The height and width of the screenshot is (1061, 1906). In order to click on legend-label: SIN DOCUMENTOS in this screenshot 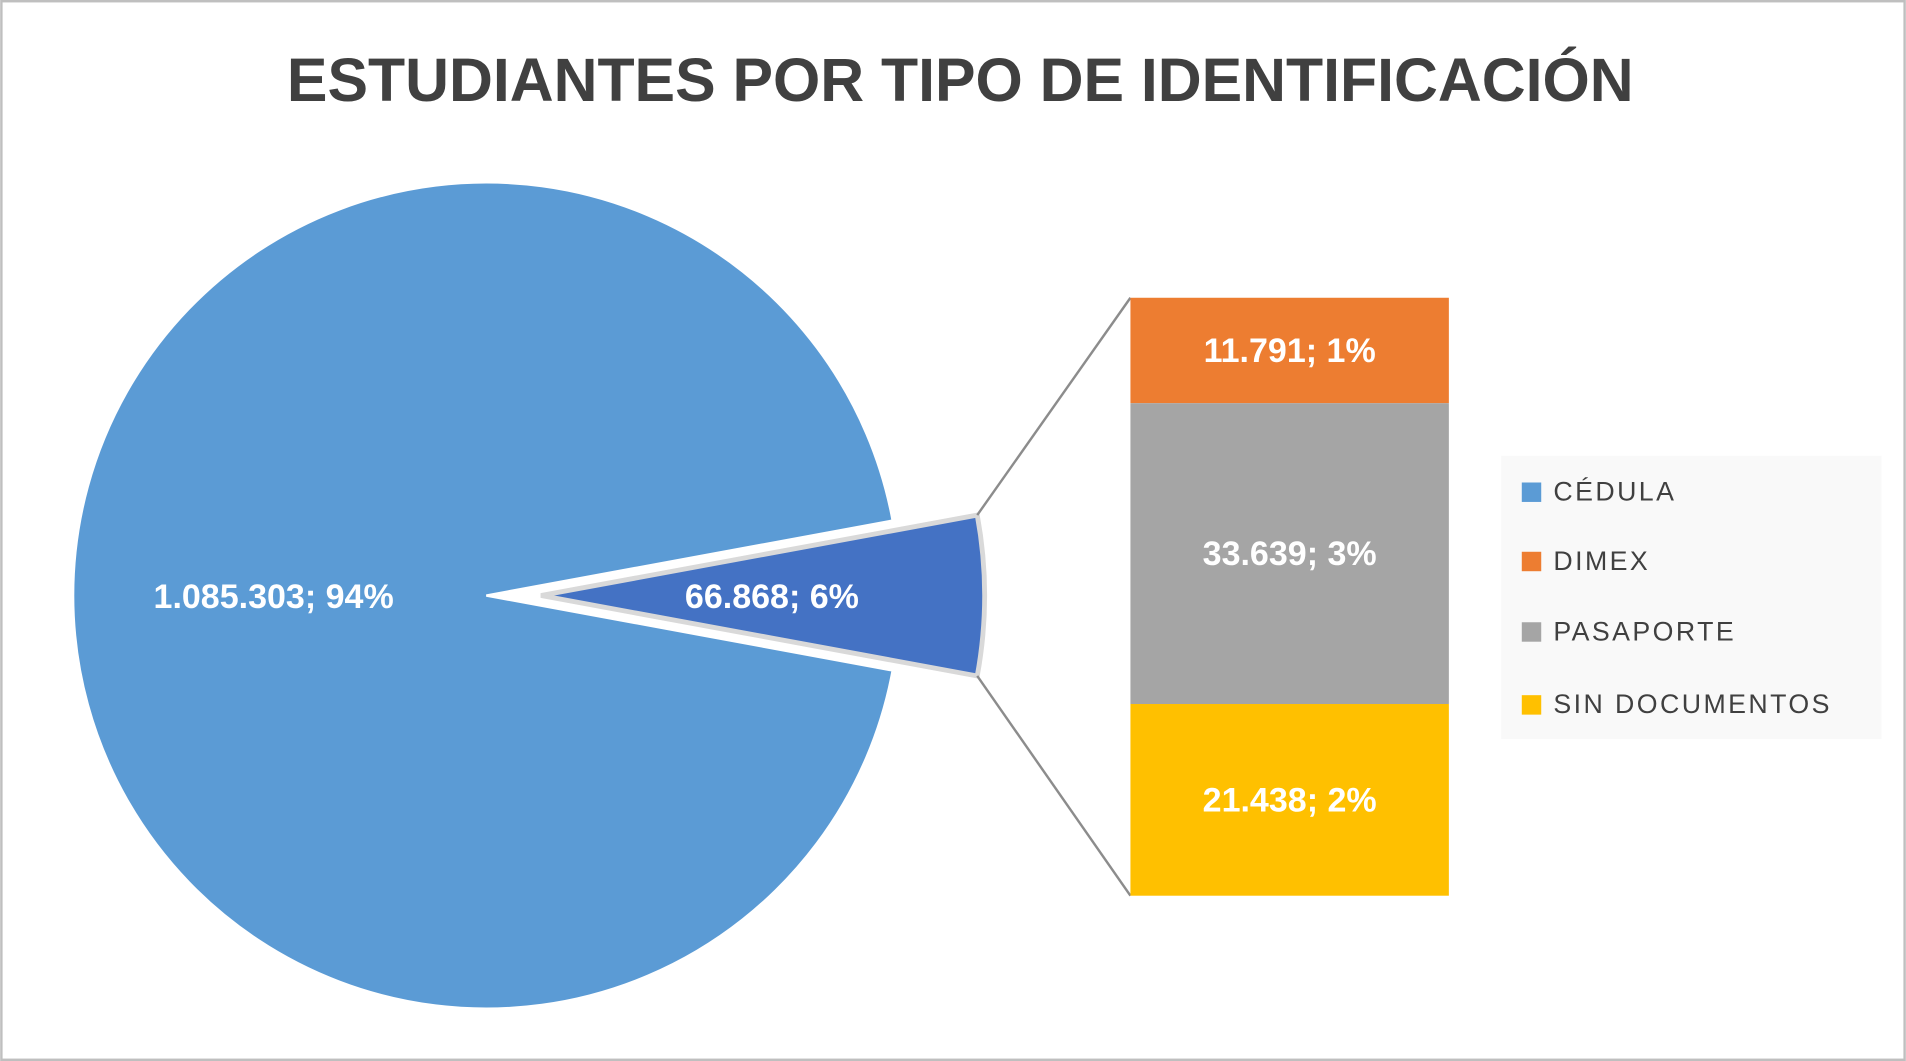, I will do `click(1692, 704)`.